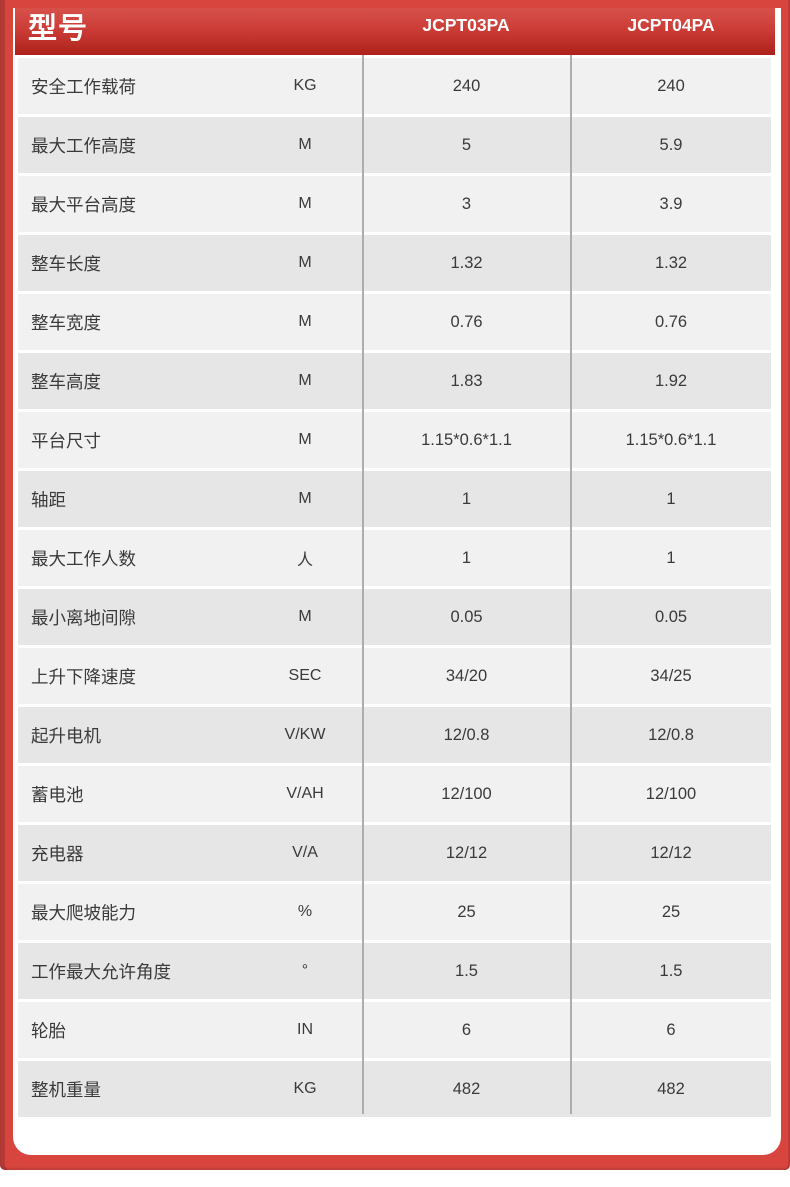 Image resolution: width=790 pixels, height=1187 pixels. I want to click on spec-value-jcpt04pa: 240, so click(671, 85).